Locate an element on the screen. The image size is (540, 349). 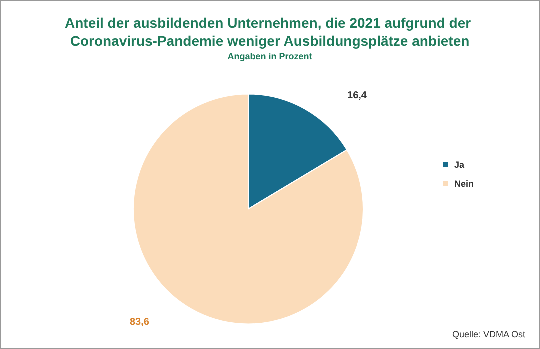
legend-label: Nein is located at coordinates (464, 184).